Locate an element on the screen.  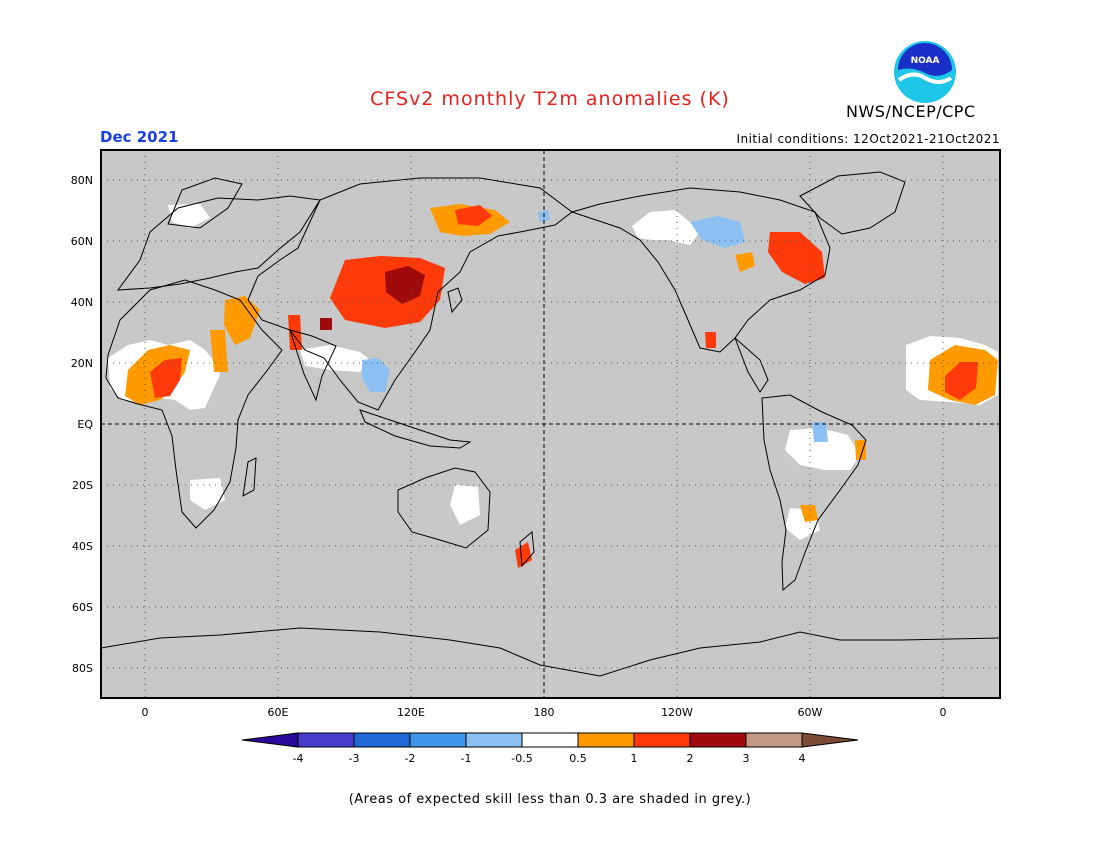
lat-label: 40S is located at coordinates (82, 546).